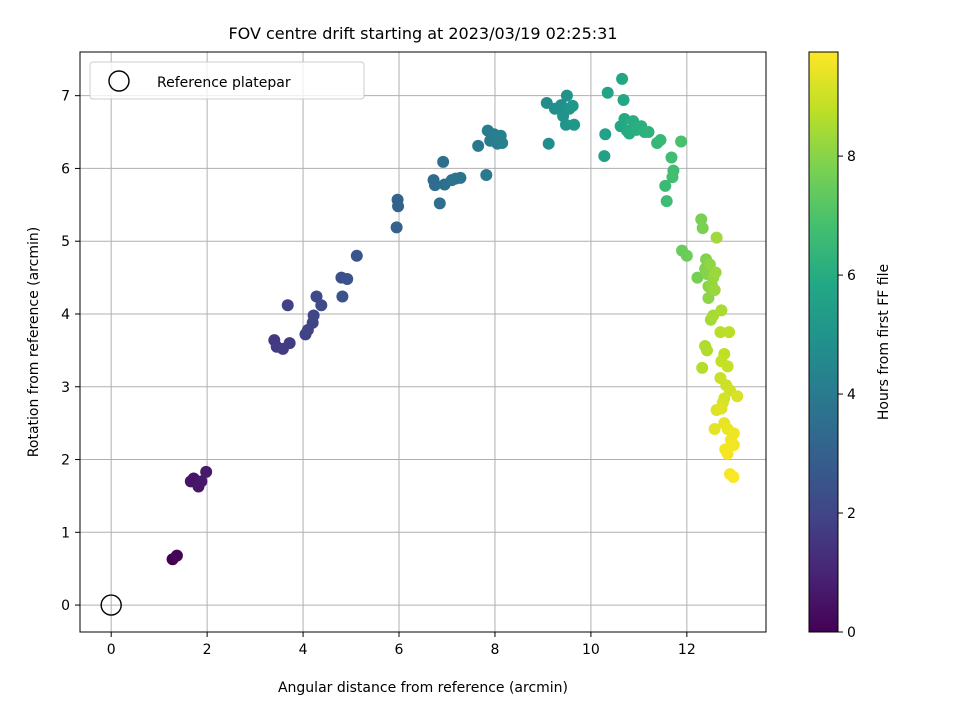  I want to click on y-tick-label: 5, so click(65, 242).